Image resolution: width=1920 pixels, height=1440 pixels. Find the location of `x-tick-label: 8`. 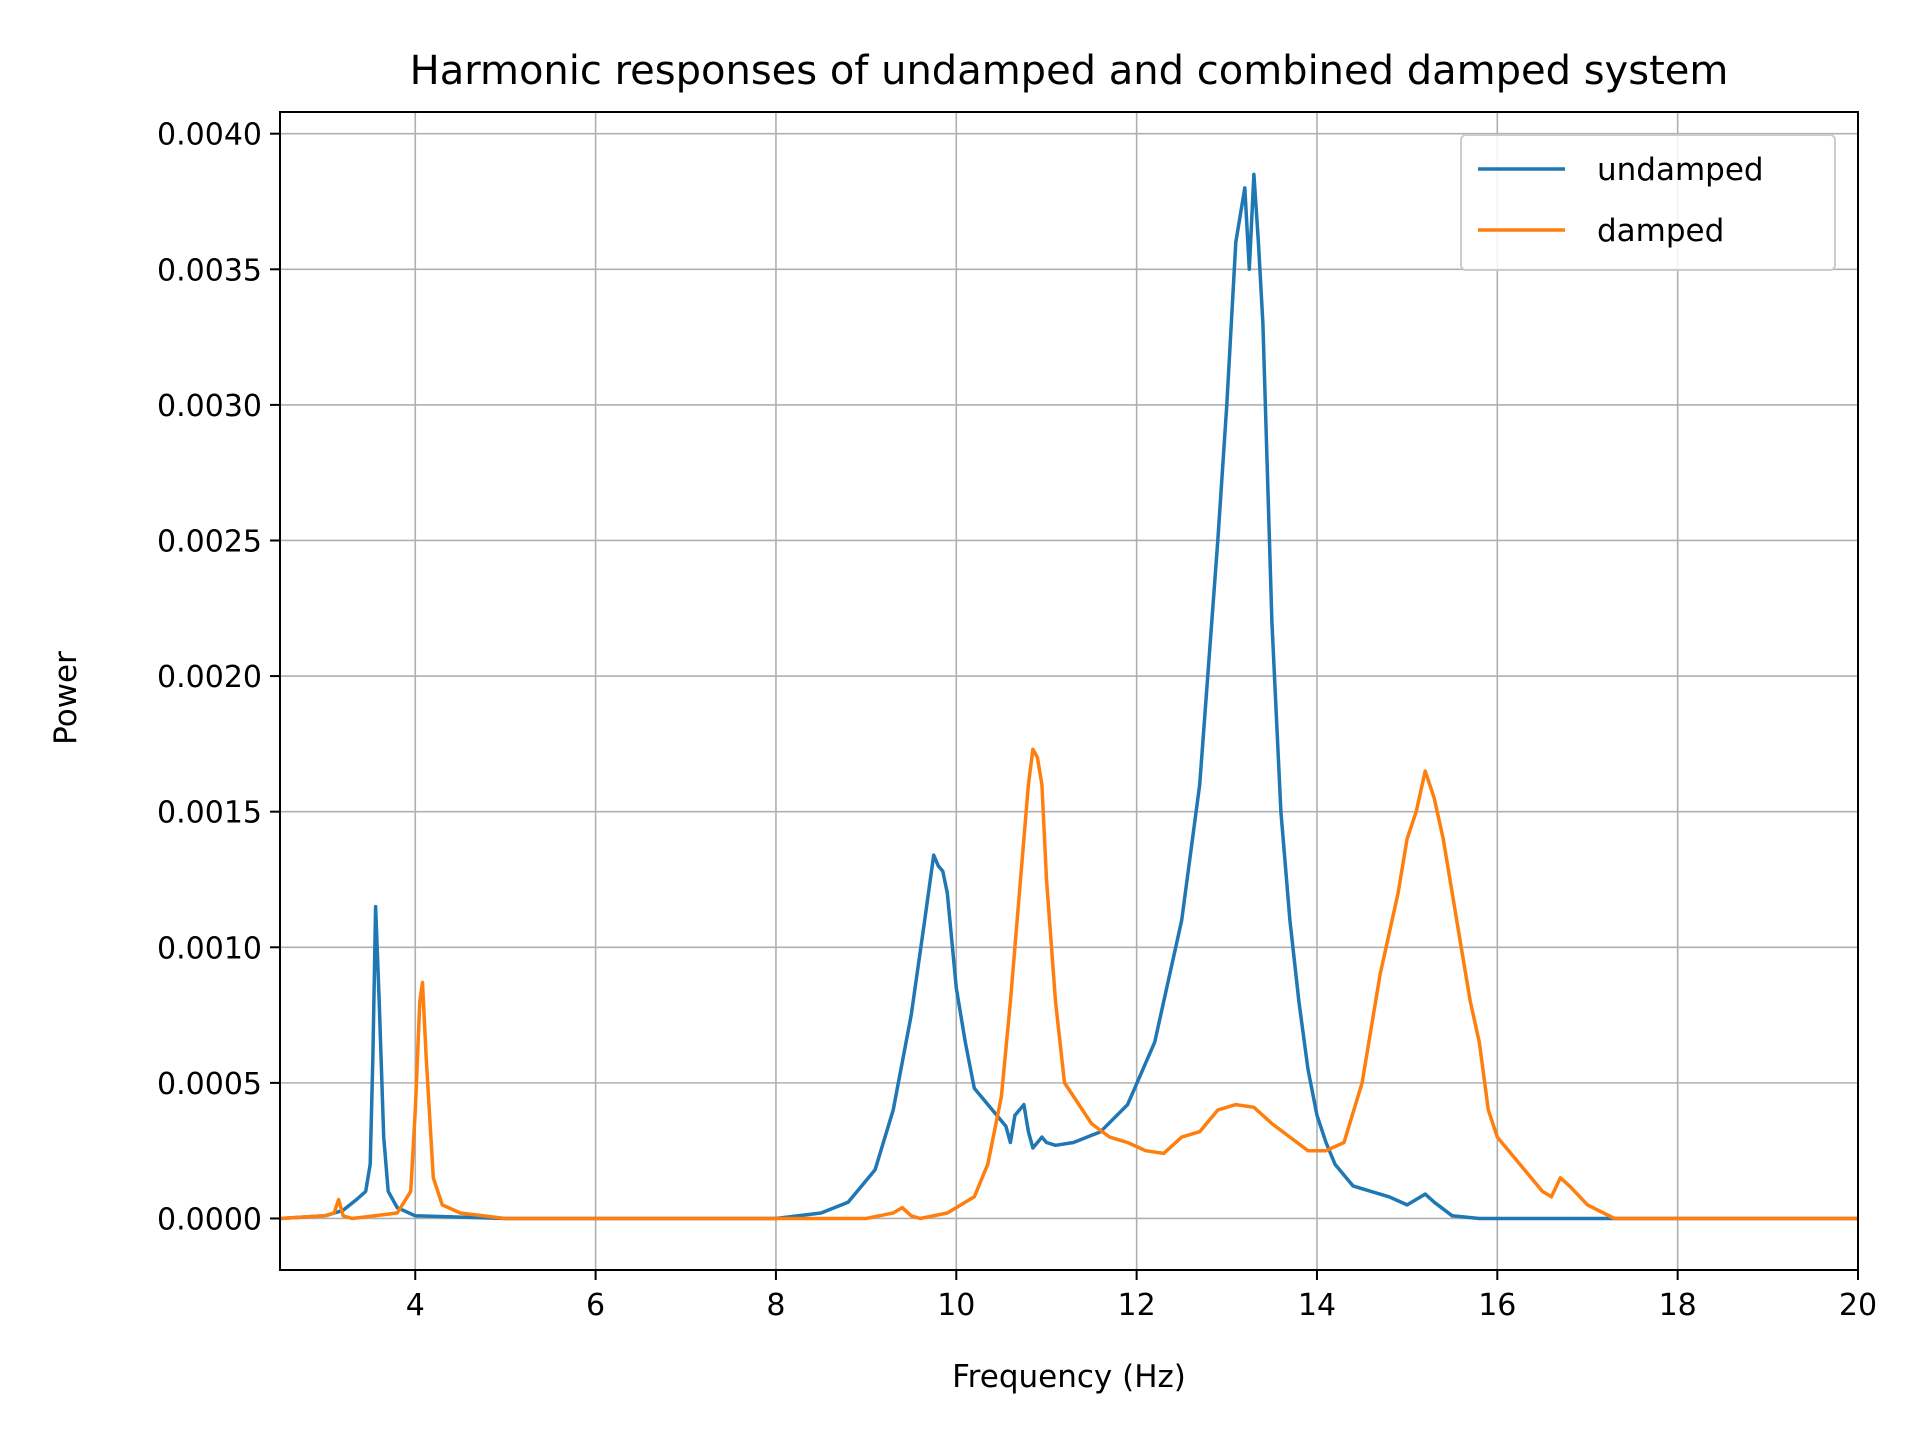

x-tick-label: 8 is located at coordinates (775, 1305).